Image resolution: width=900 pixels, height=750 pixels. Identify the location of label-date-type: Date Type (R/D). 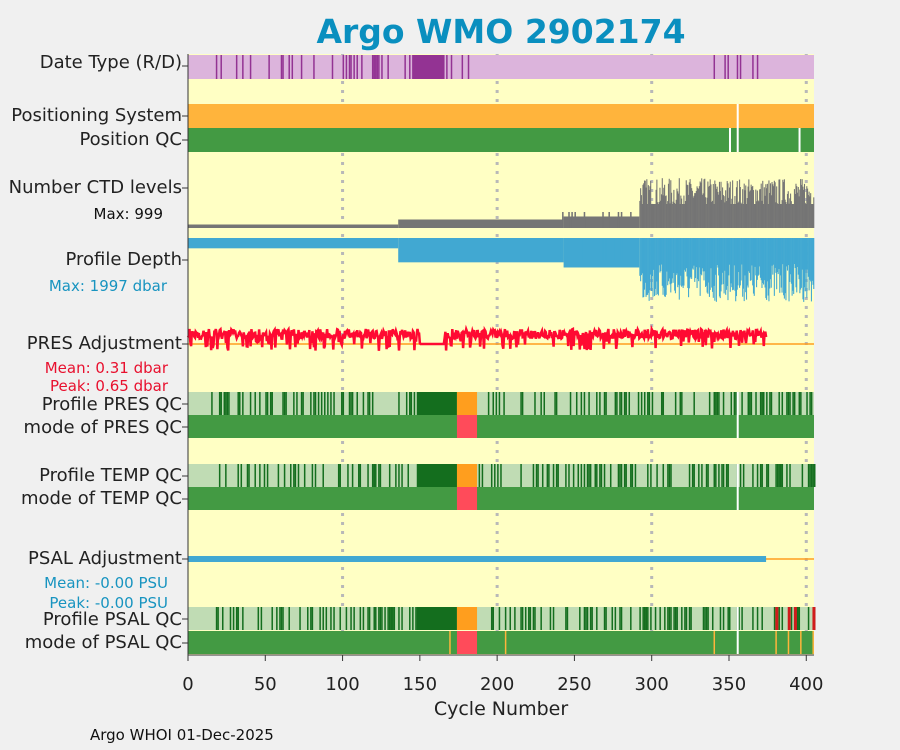
(110, 62).